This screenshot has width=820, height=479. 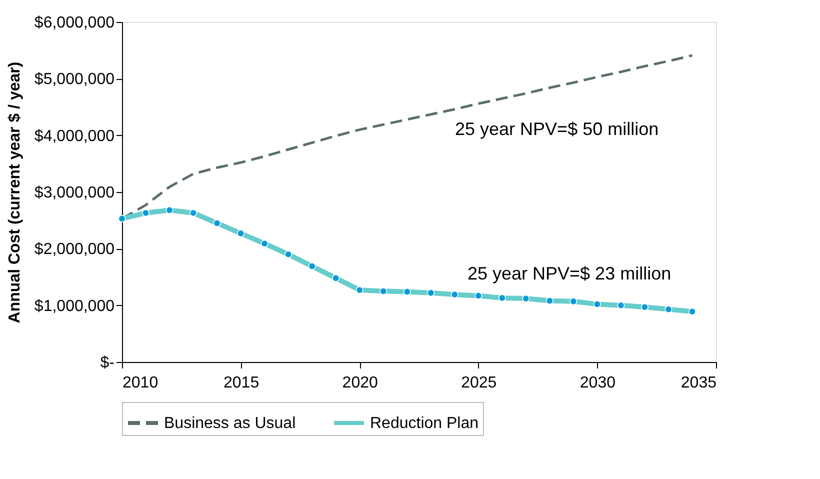 I want to click on x-tick-label: 2035, so click(x=698, y=383).